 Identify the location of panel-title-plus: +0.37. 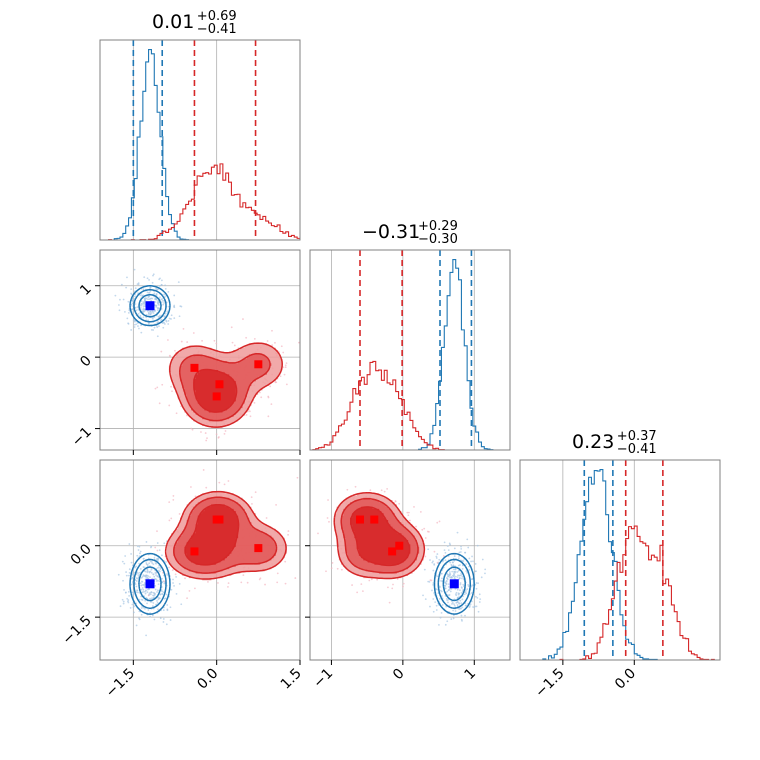
(637, 436).